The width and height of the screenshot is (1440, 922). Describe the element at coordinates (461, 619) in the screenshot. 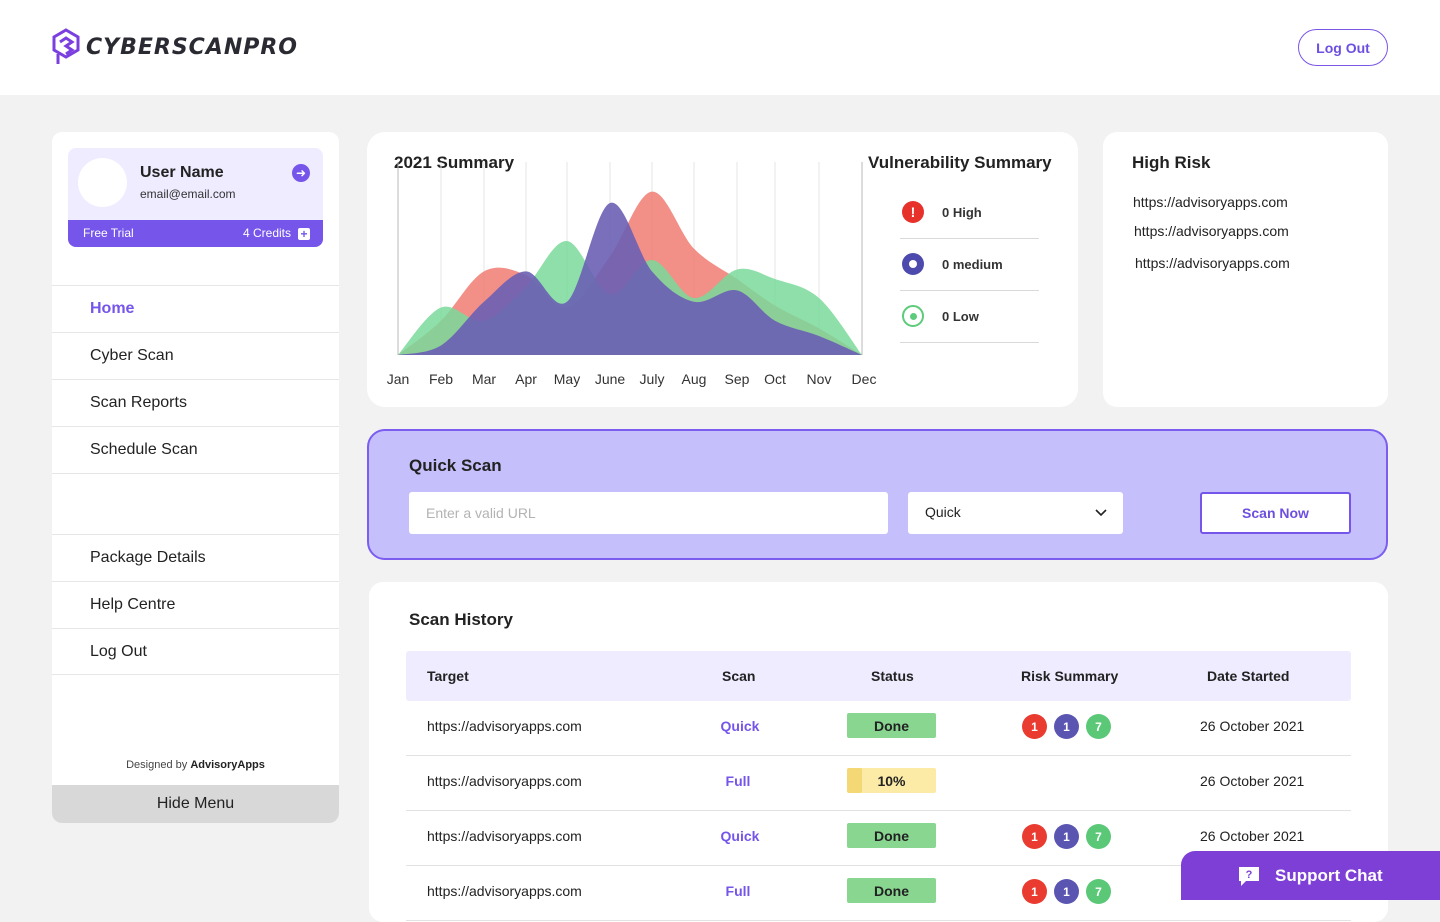

I see `scan-history-title: Scan History` at that location.